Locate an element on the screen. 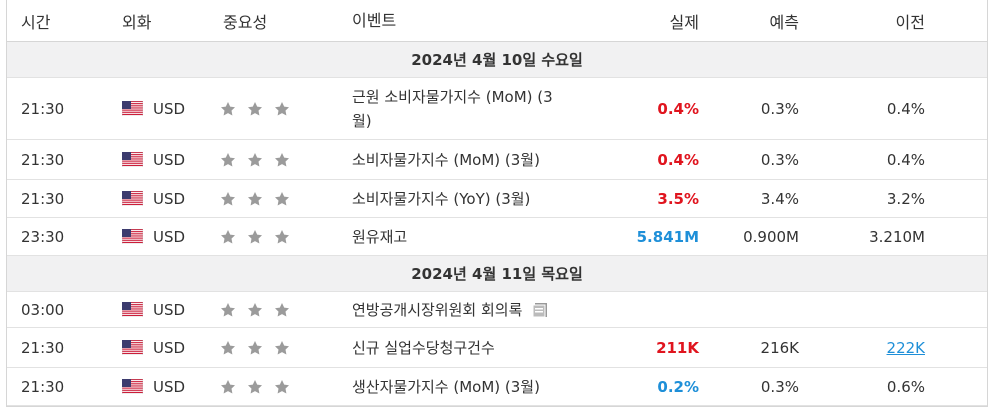 This screenshot has width=990, height=412. date-row: 2024년 4월 10일 수요일 is located at coordinates (497, 59).